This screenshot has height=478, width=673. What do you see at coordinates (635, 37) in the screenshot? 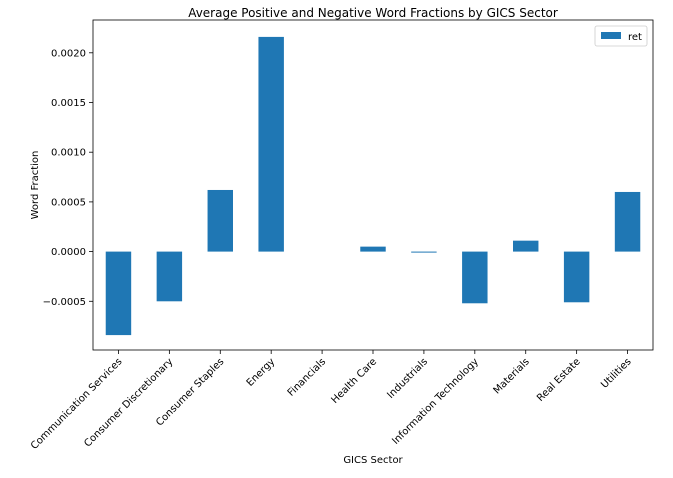
I see `legend-label: ret` at bounding box center [635, 37].